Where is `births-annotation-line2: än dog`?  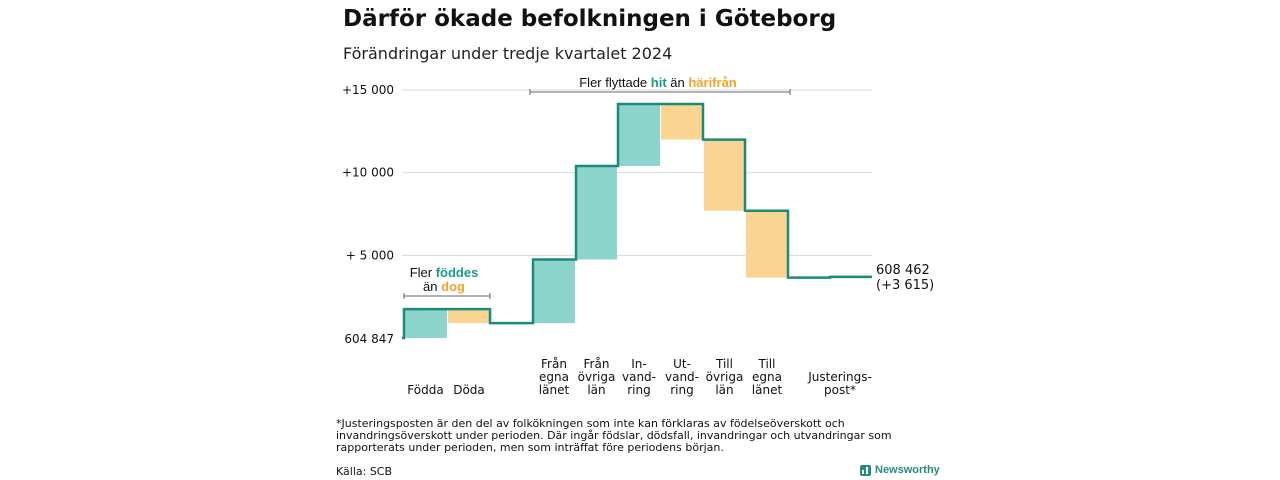 births-annotation-line2: än dog is located at coordinates (444, 286).